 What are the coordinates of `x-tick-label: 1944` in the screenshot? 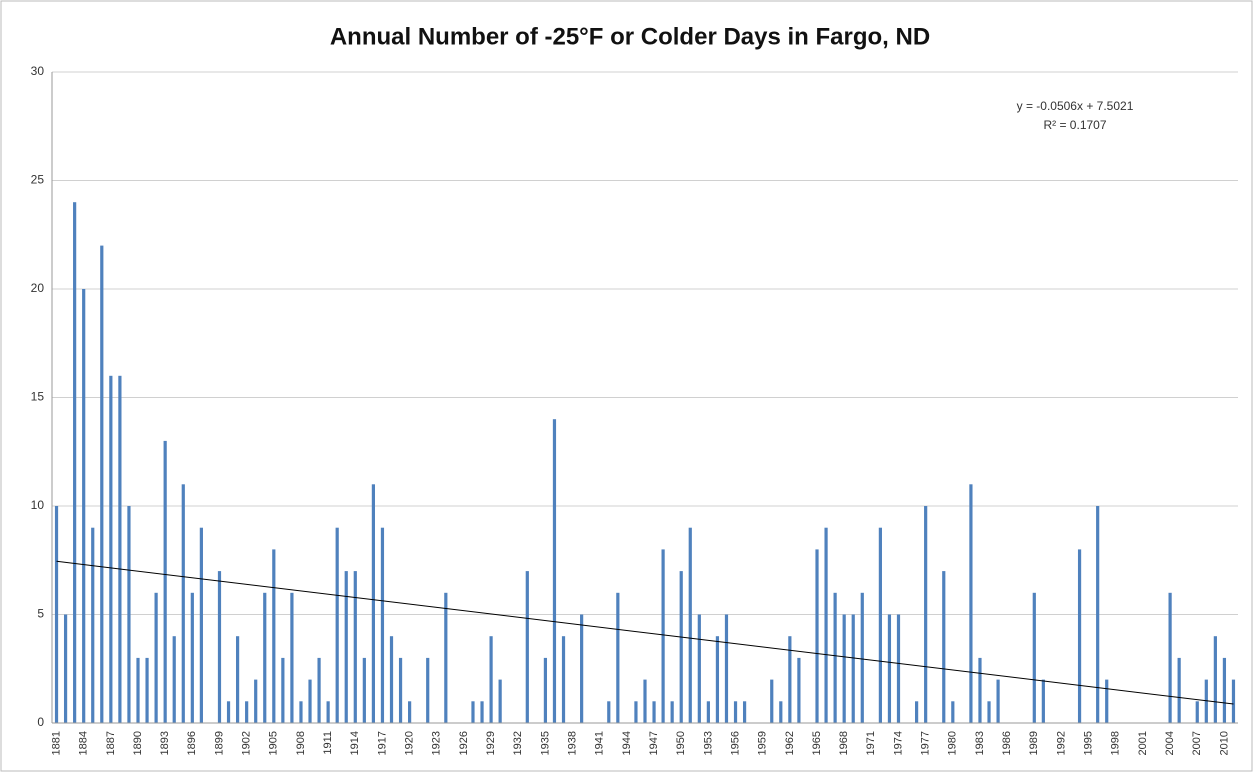 It's located at (627, 743).